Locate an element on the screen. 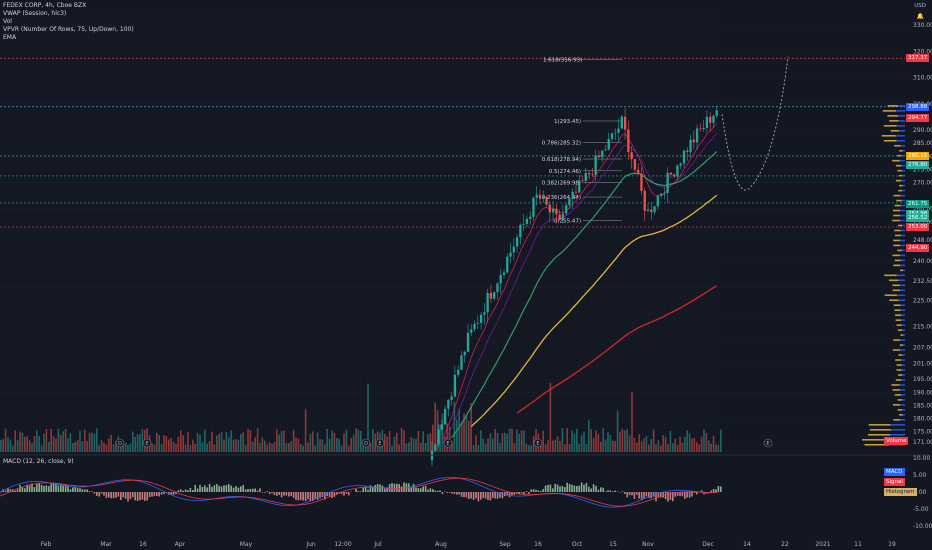 This screenshot has height=550, width=932. fib-level-label: 0.786(285.32) is located at coordinates (561, 143).